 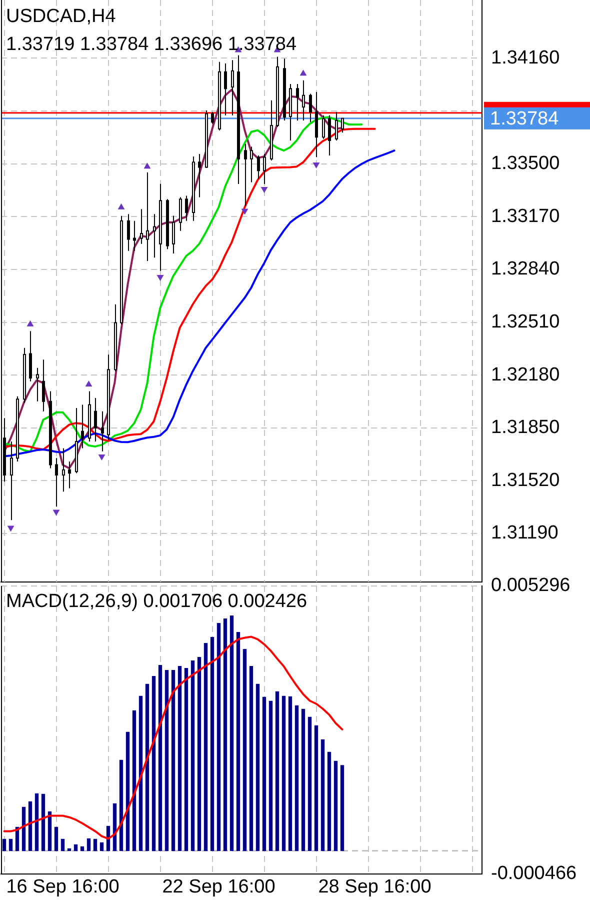 What do you see at coordinates (525, 322) in the screenshot?
I see `y-tick-label: 1.32510` at bounding box center [525, 322].